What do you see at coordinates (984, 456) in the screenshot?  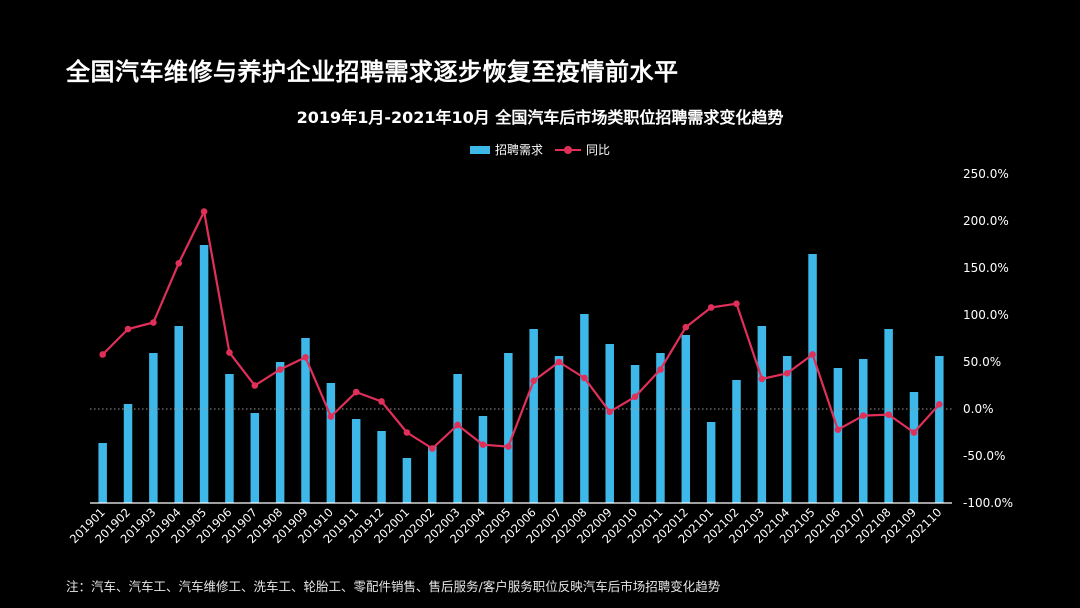 I see `y-right-tick-label: -50.0%` at bounding box center [984, 456].